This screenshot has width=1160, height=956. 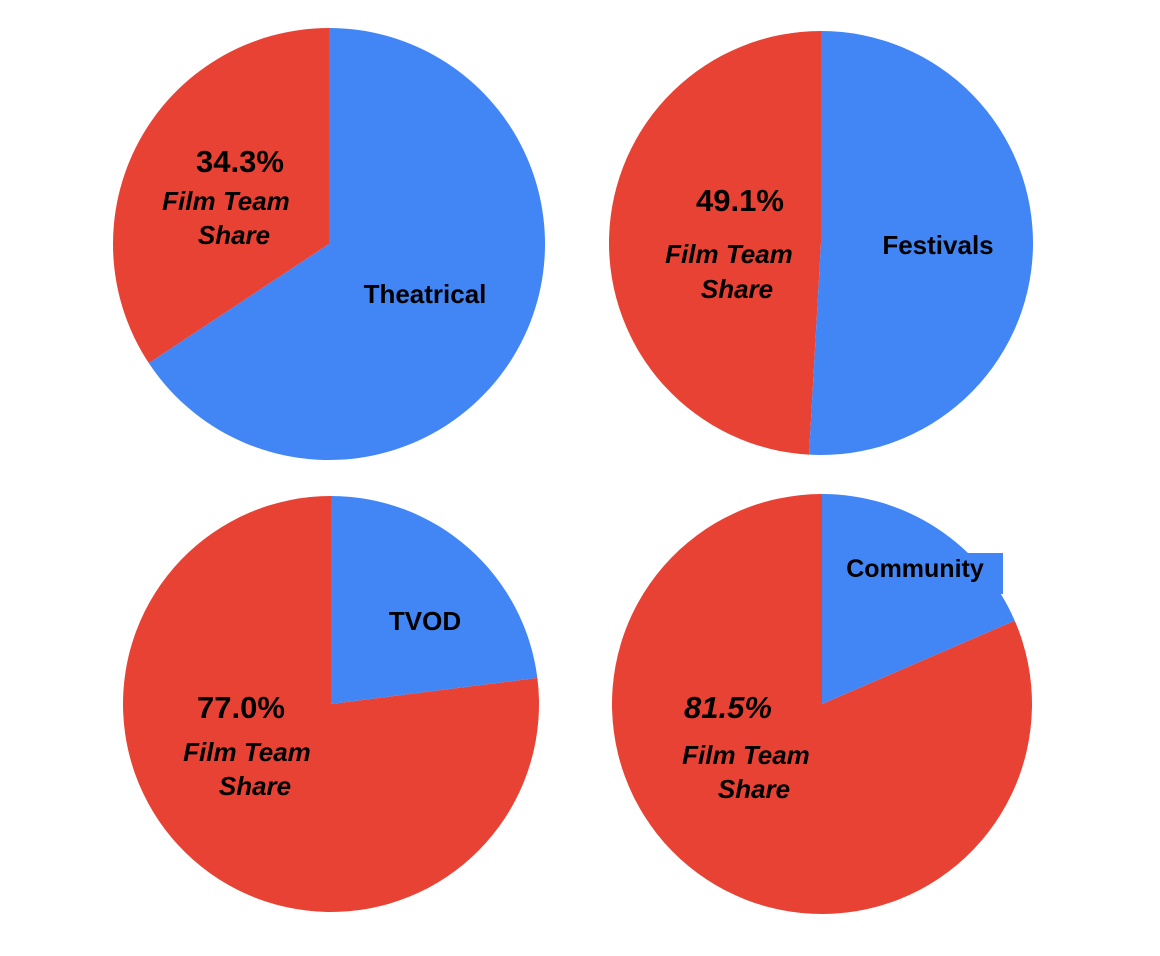 What do you see at coordinates (425, 621) in the screenshot?
I see `category-label: TVOD` at bounding box center [425, 621].